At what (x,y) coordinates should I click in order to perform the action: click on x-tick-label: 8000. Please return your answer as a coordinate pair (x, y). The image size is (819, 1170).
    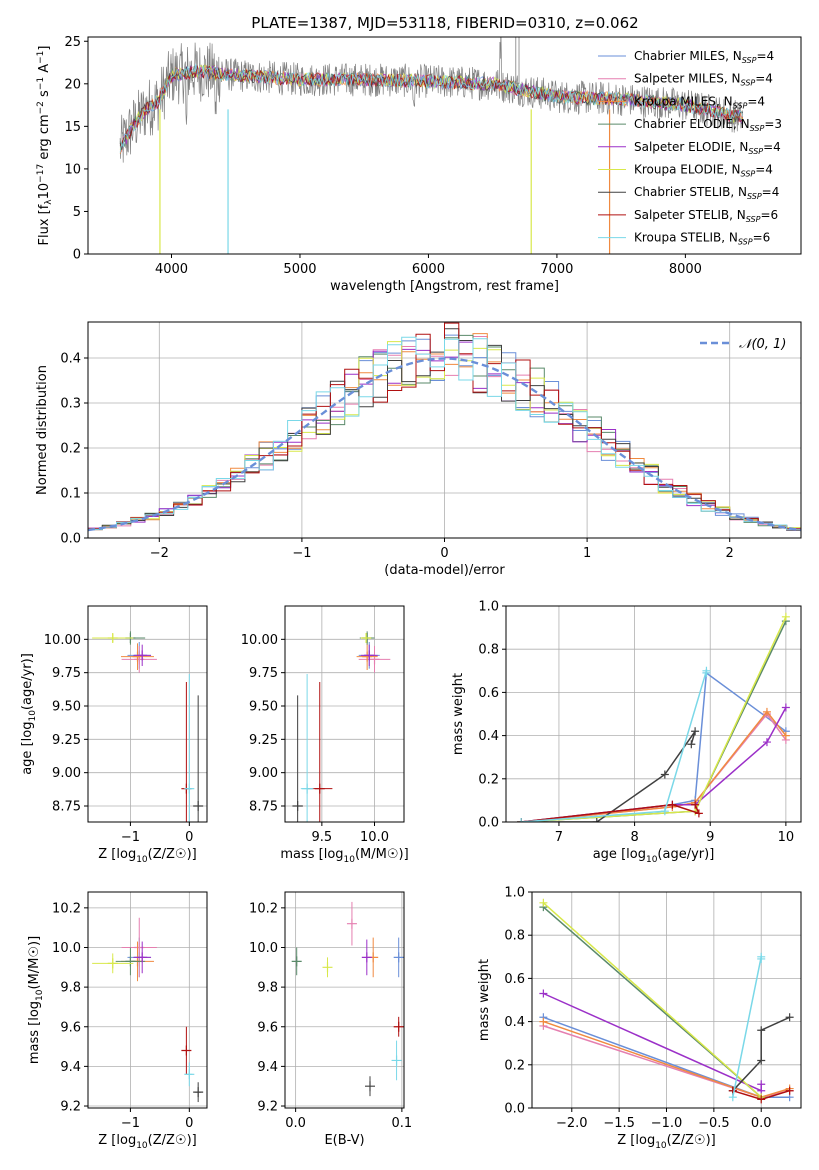
    Looking at the image, I should click on (685, 269).